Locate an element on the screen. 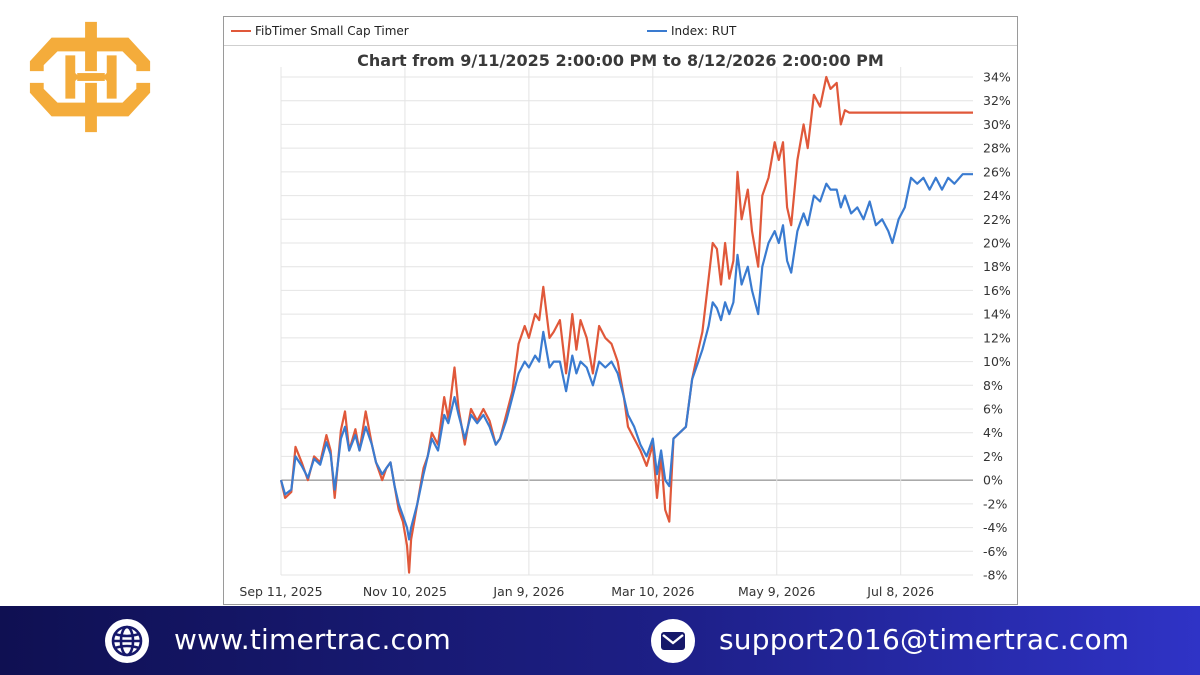 This screenshot has width=1200, height=675. y-tick-label: 18% is located at coordinates (997, 266).